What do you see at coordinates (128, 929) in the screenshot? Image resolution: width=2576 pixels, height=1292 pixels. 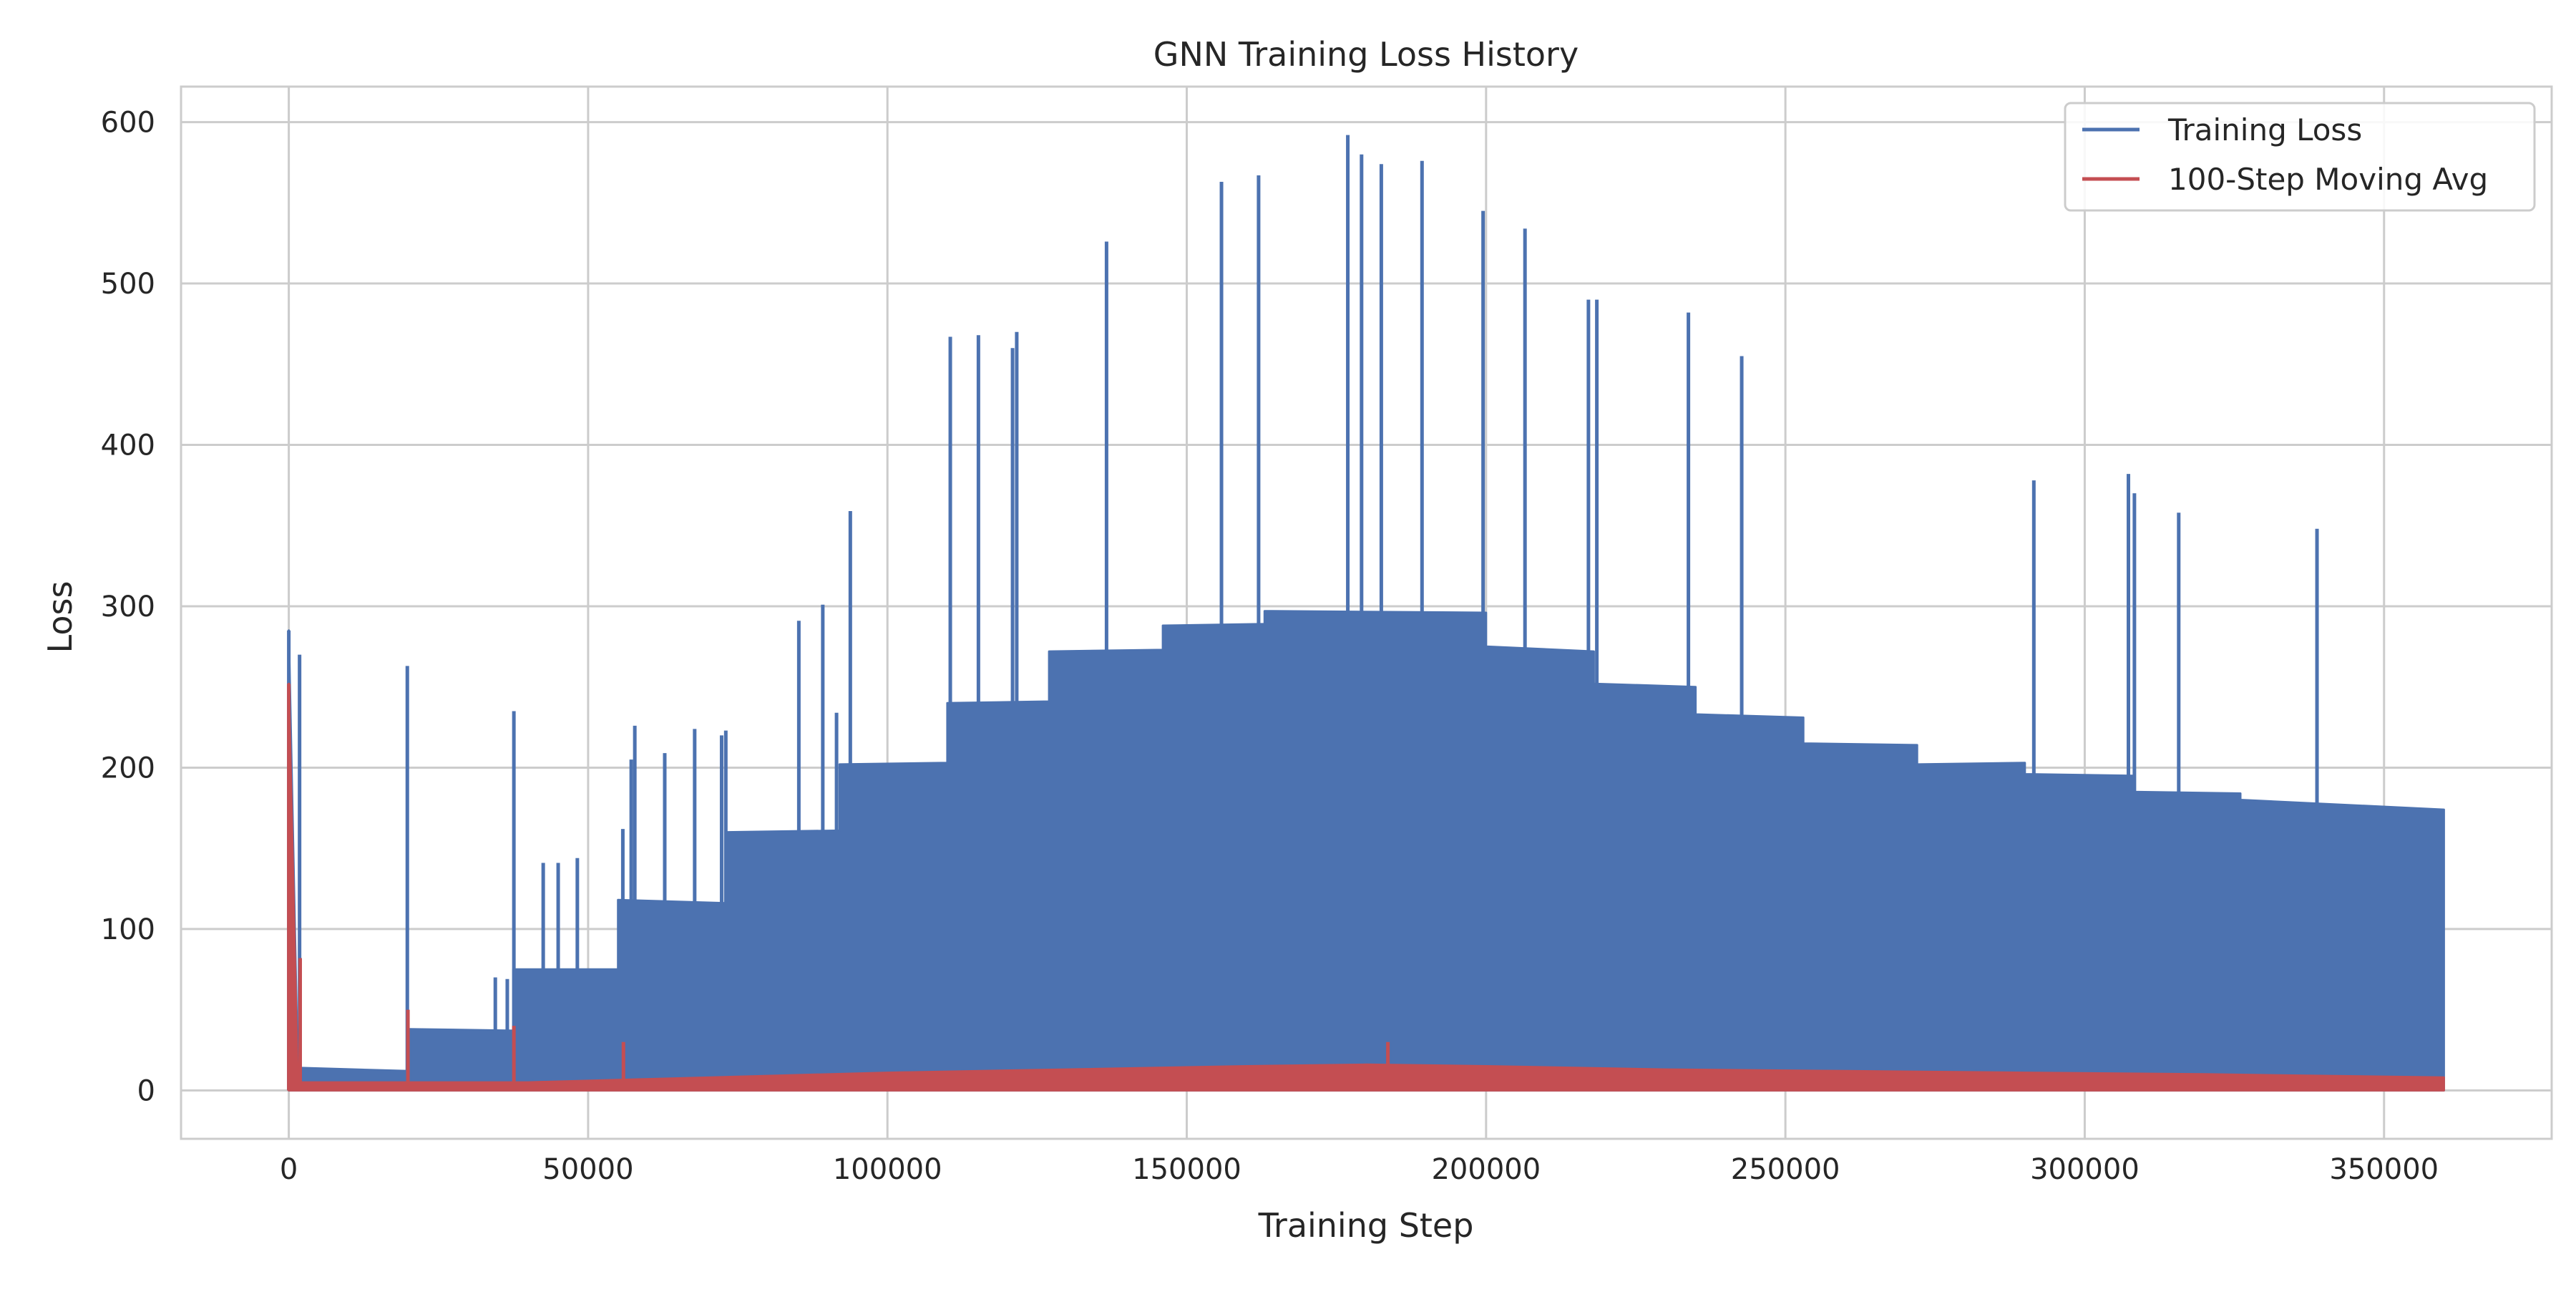 I see `y-tick-label: 100` at bounding box center [128, 929].